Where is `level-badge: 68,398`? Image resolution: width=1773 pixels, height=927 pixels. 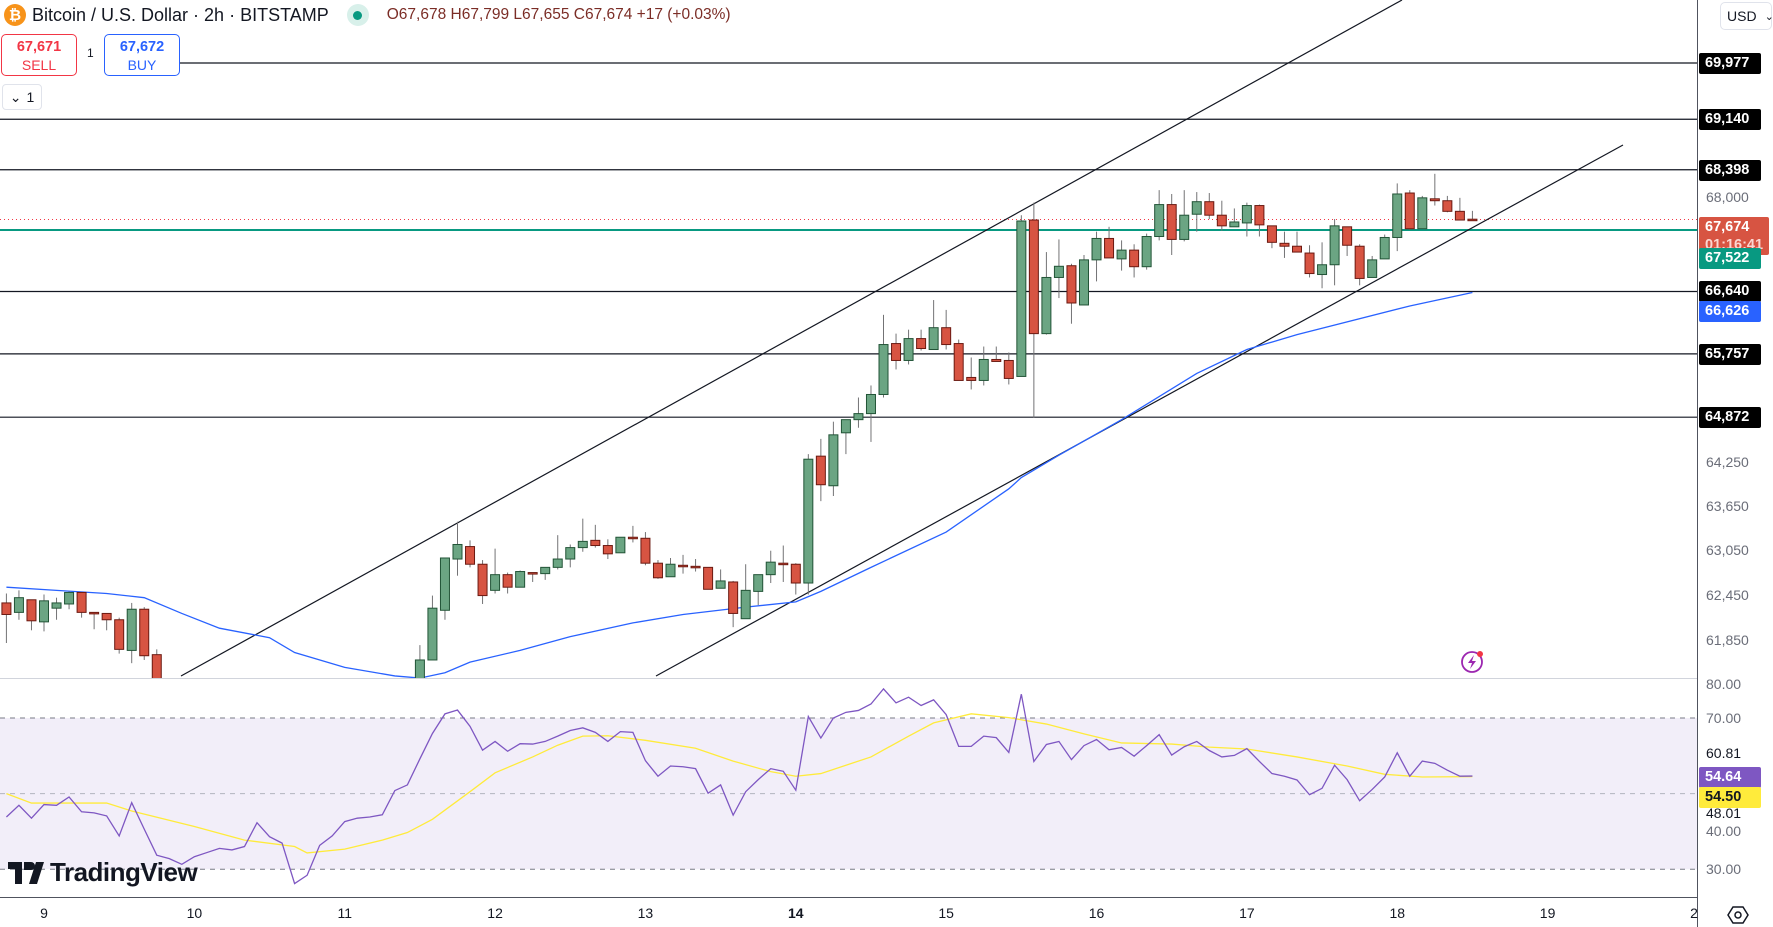 level-badge: 68,398 is located at coordinates (1730, 170).